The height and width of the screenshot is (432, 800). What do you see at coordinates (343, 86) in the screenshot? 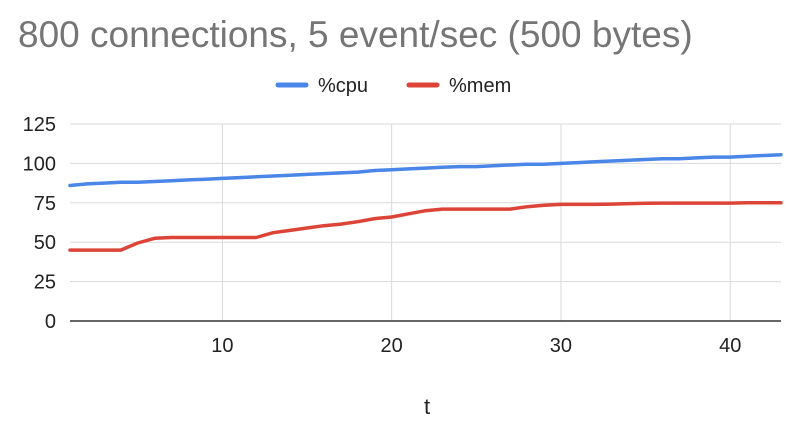
I see `legend-label: %cpu` at bounding box center [343, 86].